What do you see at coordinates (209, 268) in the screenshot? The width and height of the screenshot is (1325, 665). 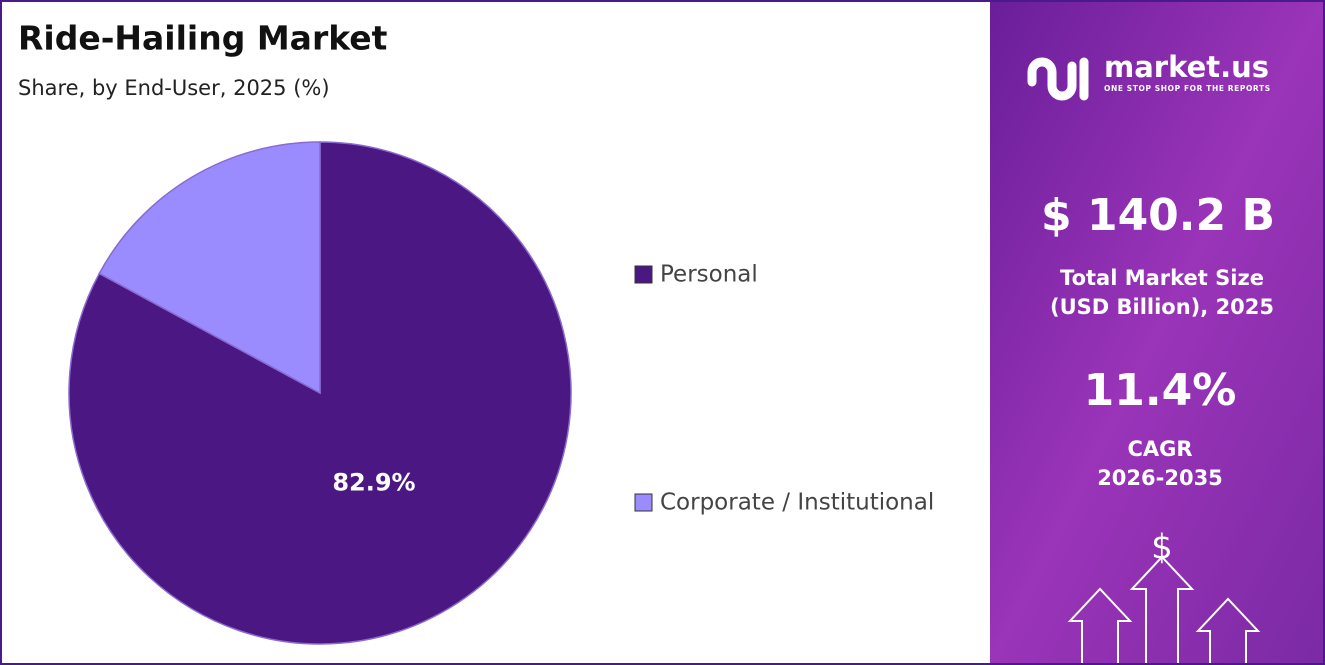 I see `pie-slice` at bounding box center [209, 268].